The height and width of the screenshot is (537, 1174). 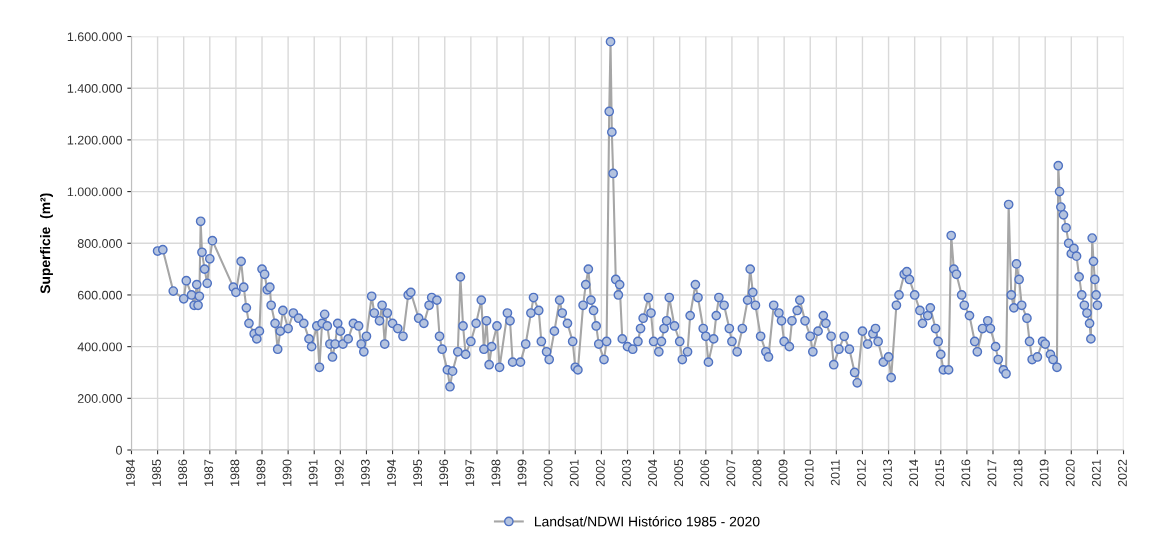 I want to click on legend-label: Landsat/NDWI Histórico 1985 - 2020, so click(x=647, y=521).